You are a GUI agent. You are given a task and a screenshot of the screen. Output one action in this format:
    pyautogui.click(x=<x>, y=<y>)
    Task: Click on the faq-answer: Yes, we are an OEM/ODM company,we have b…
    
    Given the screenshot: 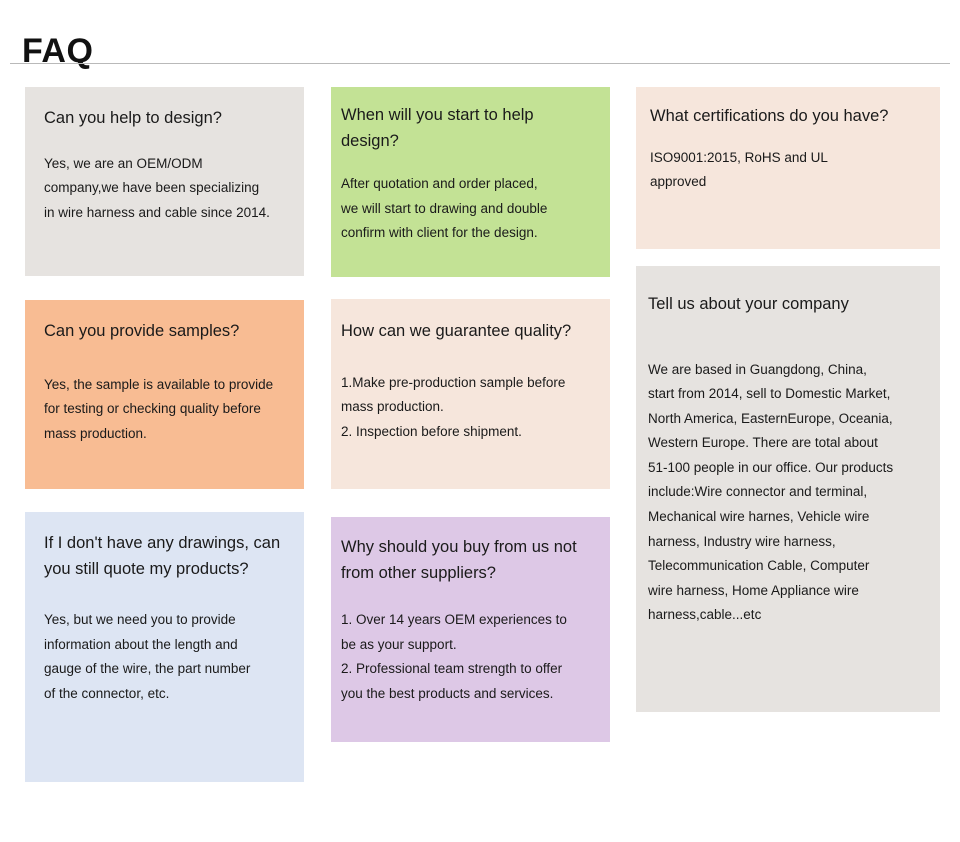 What is the action you would take?
    pyautogui.click(x=157, y=187)
    